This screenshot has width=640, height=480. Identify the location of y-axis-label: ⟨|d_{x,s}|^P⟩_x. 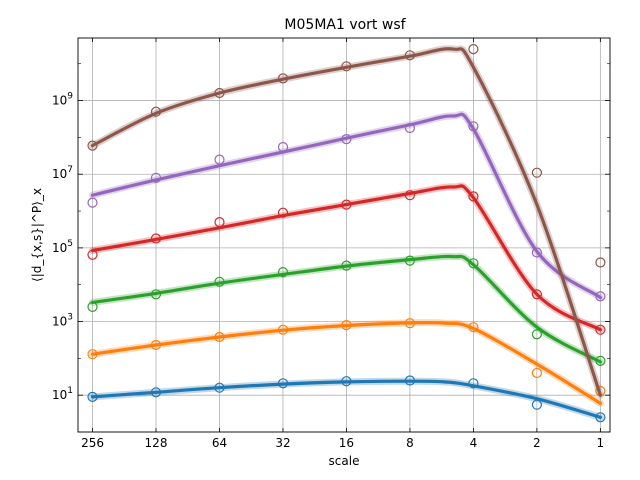
(37, 235).